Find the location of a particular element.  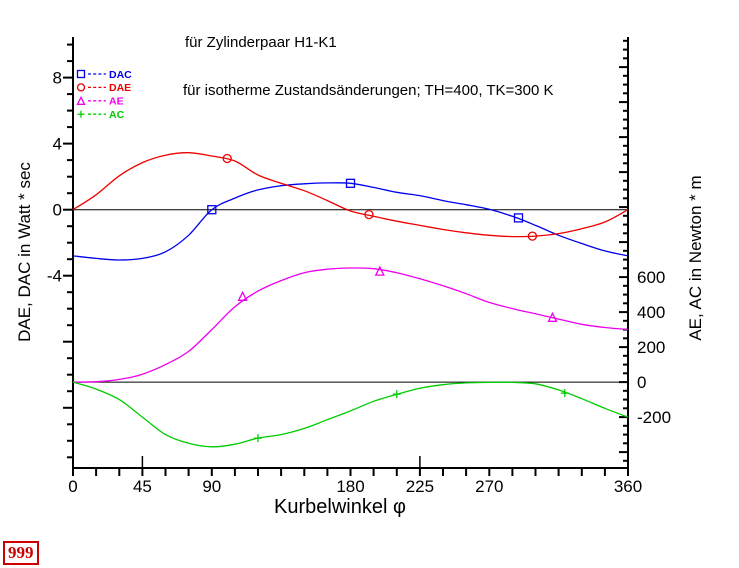

x-tick-label: 270 is located at coordinates (489, 486).